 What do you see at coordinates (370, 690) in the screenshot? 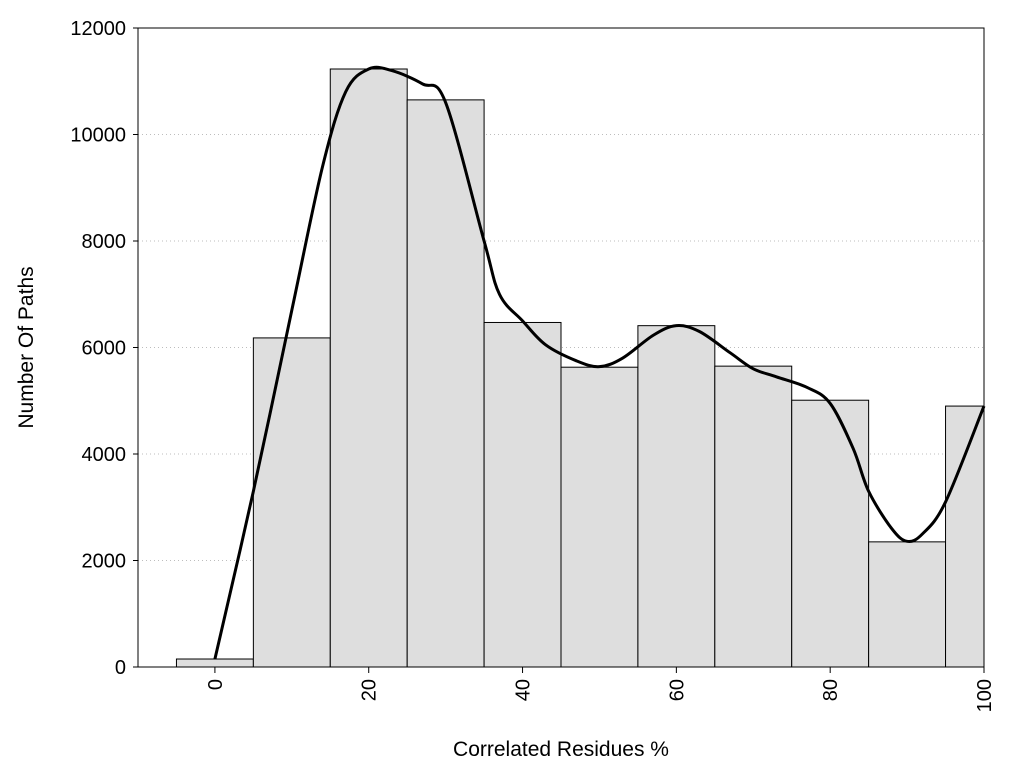
I see `x-tick-label: 20` at bounding box center [370, 690].